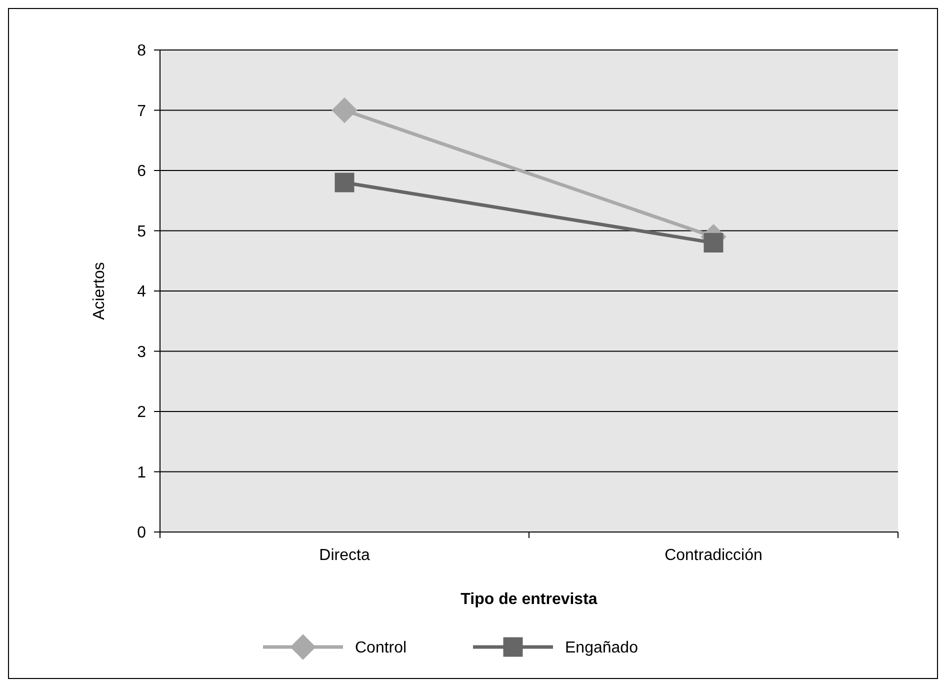 This screenshot has height=687, width=946. Describe the element at coordinates (141, 171) in the screenshot. I see `y-tick-label: 6` at that location.